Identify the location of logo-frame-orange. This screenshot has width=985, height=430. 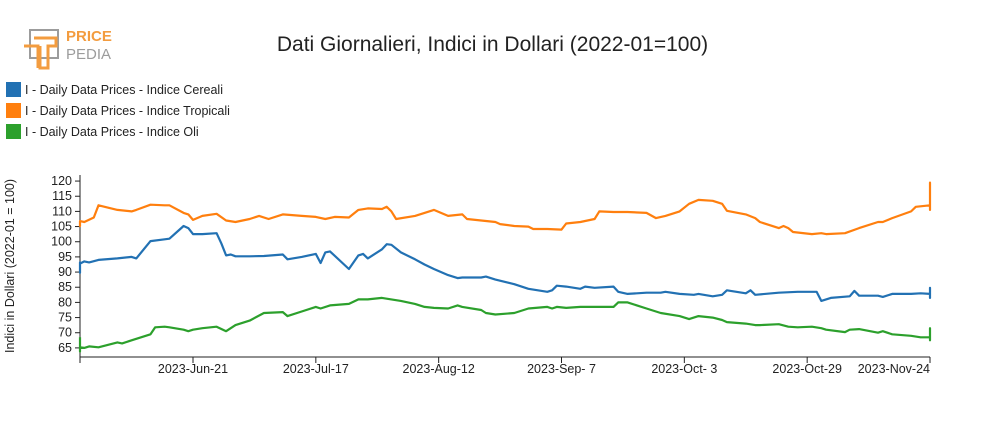
(46, 53).